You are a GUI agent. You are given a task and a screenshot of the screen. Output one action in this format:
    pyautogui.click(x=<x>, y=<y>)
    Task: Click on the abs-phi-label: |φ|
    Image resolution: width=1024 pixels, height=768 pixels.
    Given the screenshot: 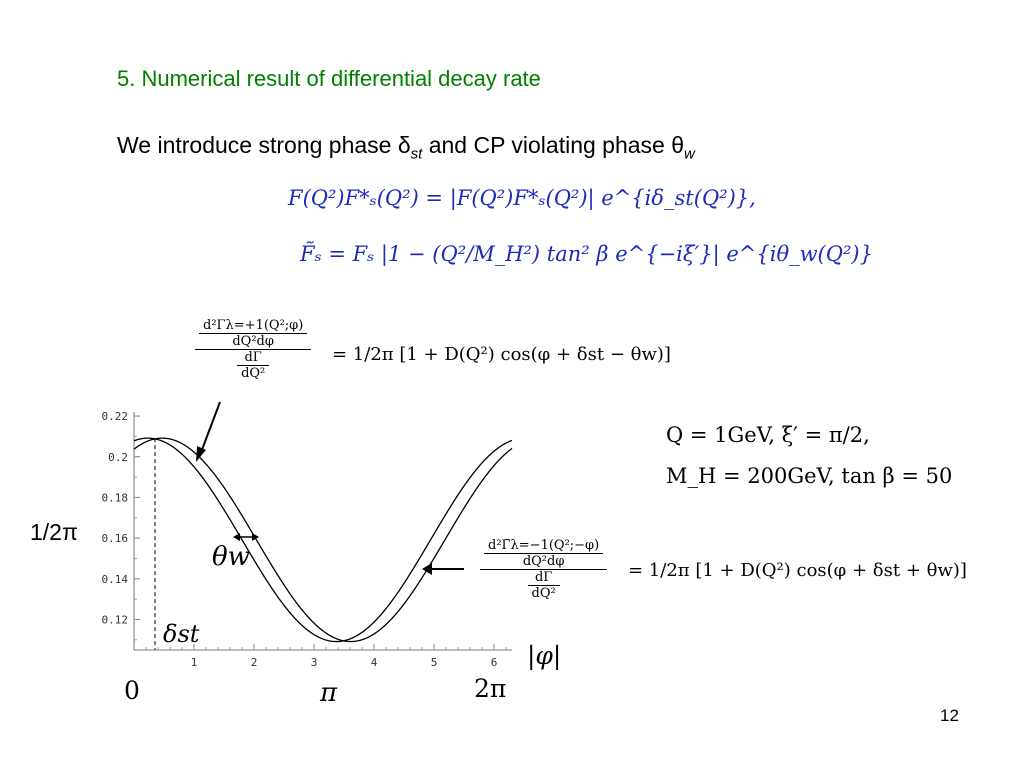 What is the action you would take?
    pyautogui.click(x=544, y=655)
    